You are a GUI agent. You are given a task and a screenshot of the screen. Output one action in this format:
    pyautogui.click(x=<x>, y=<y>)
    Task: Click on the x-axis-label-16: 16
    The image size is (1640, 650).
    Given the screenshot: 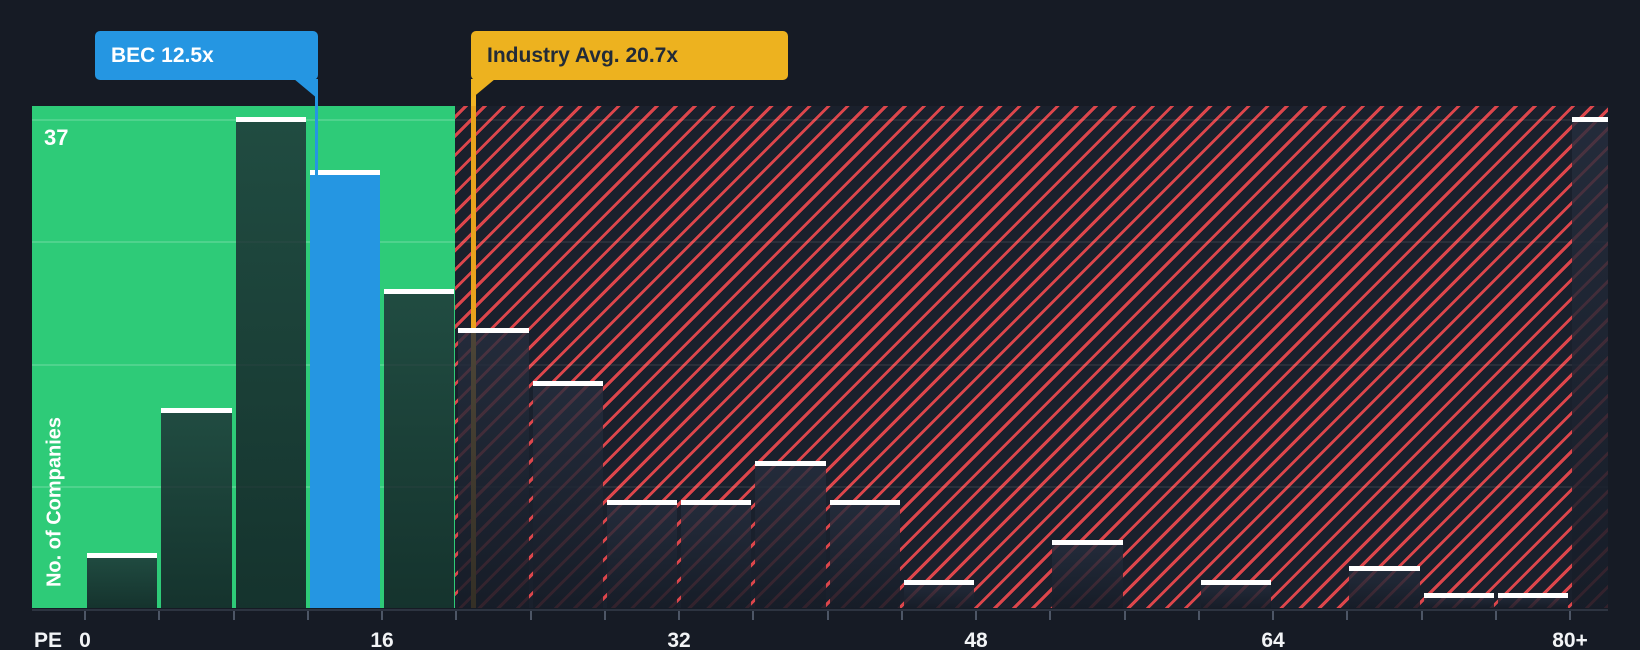 What is the action you would take?
    pyautogui.click(x=382, y=639)
    